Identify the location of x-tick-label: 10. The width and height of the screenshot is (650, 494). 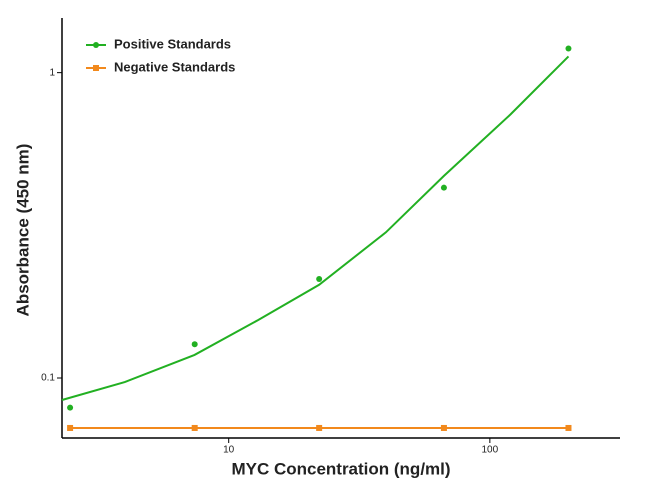
(229, 450).